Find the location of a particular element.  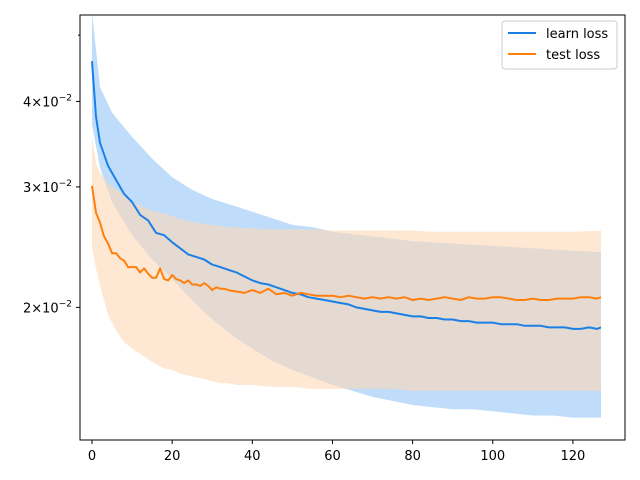

legend-label-learn-loss: learn loss is located at coordinates (577, 34).